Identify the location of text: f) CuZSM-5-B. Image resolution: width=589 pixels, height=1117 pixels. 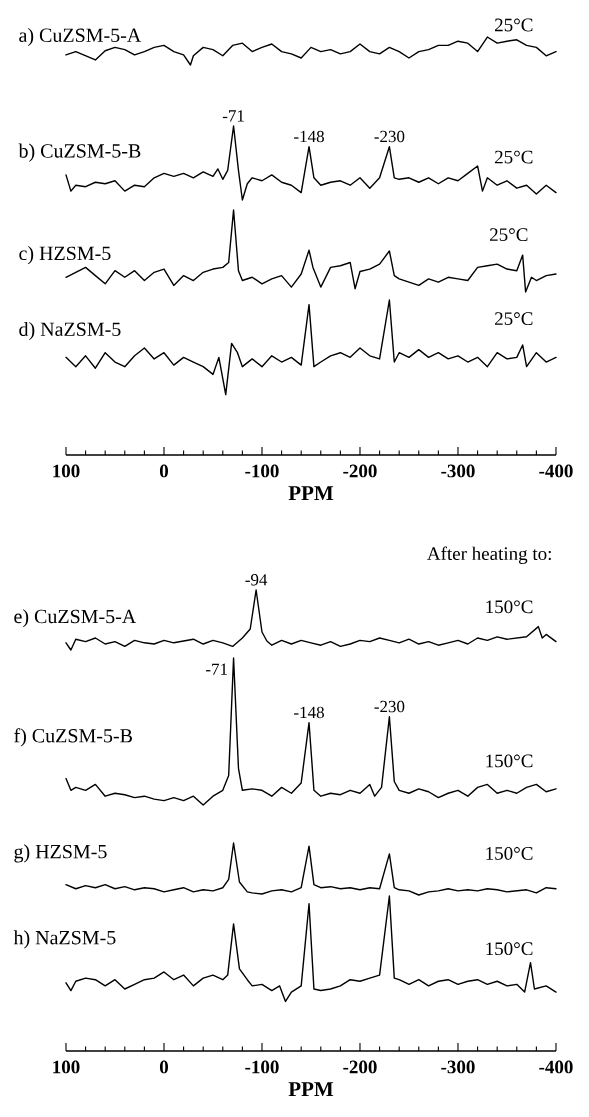
(73, 737).